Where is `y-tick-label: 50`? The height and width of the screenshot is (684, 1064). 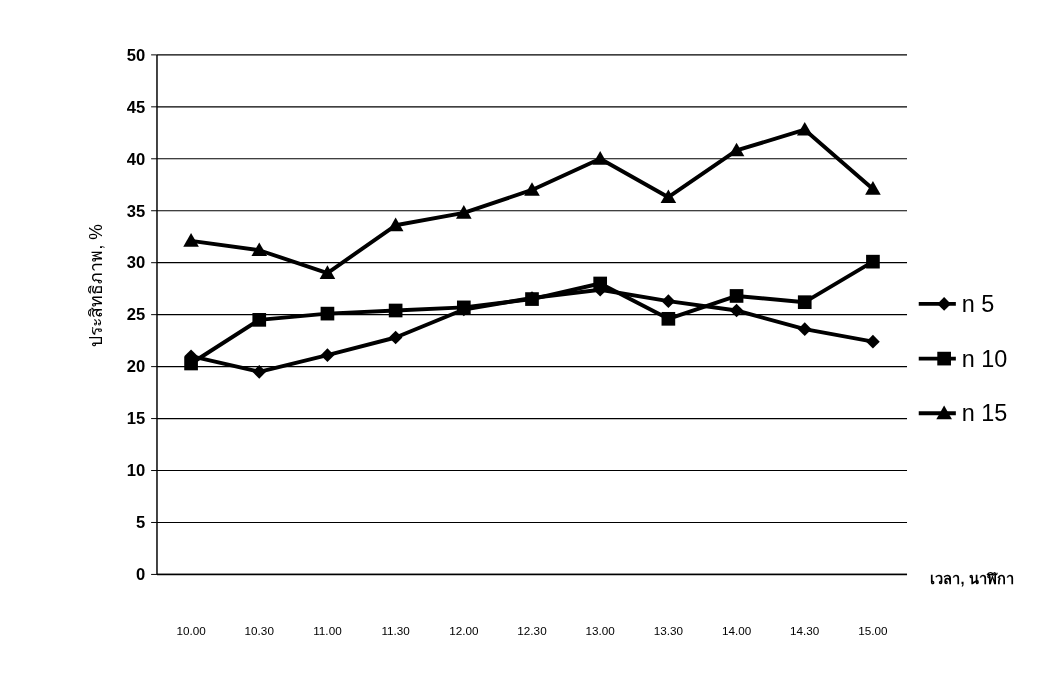
y-tick-label: 50 is located at coordinates (136, 55).